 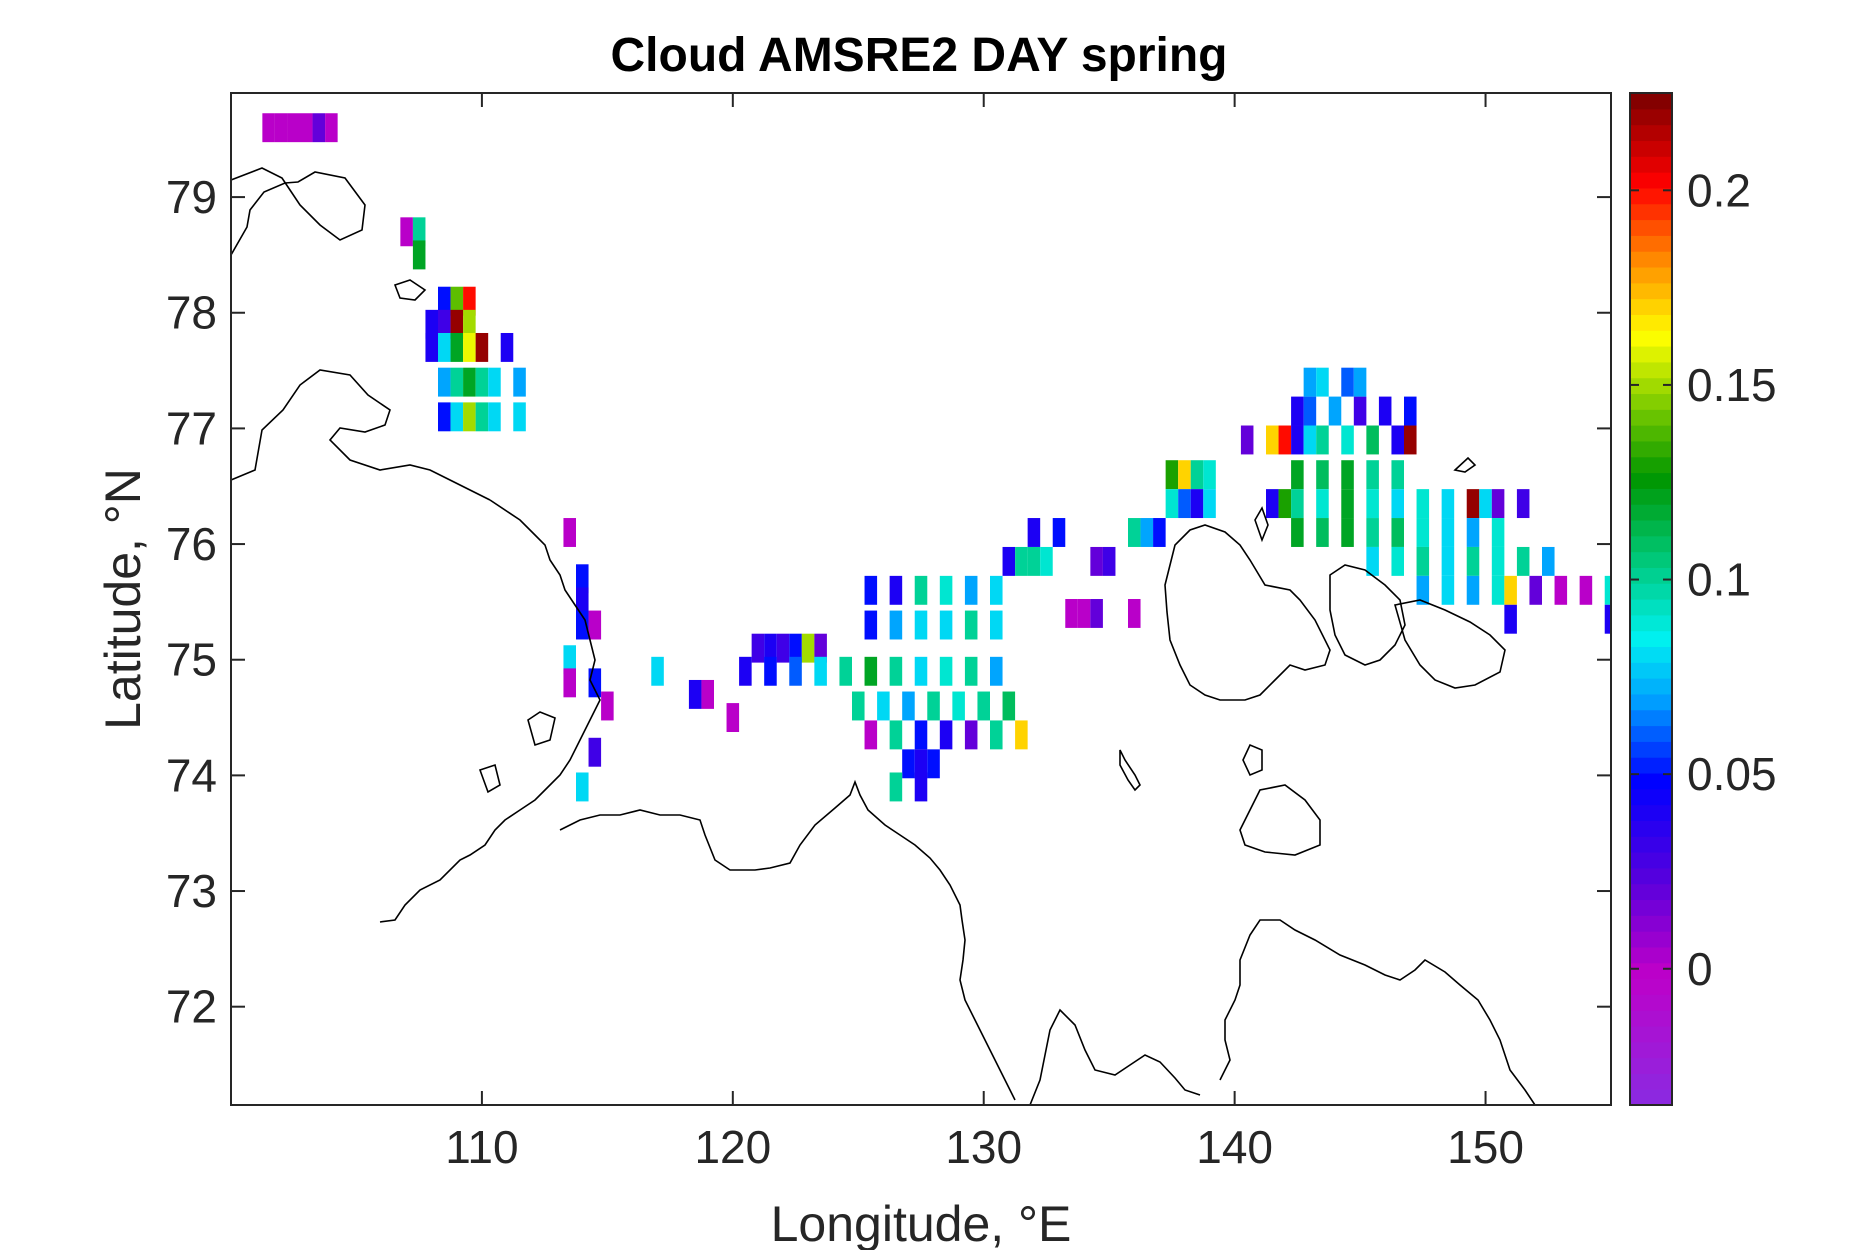 What do you see at coordinates (1261, 524) in the screenshot?
I see `coastline-belkovsky` at bounding box center [1261, 524].